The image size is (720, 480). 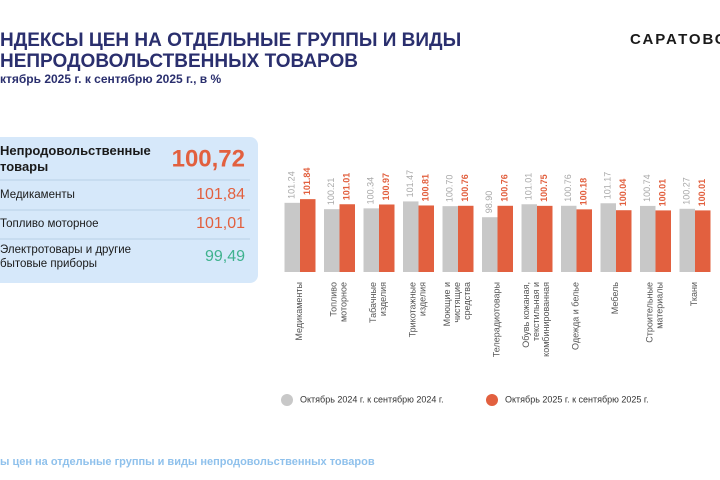 What do you see at coordinates (75, 159) in the screenshot?
I see `panel-label: Непродовольственные товары` at bounding box center [75, 159].